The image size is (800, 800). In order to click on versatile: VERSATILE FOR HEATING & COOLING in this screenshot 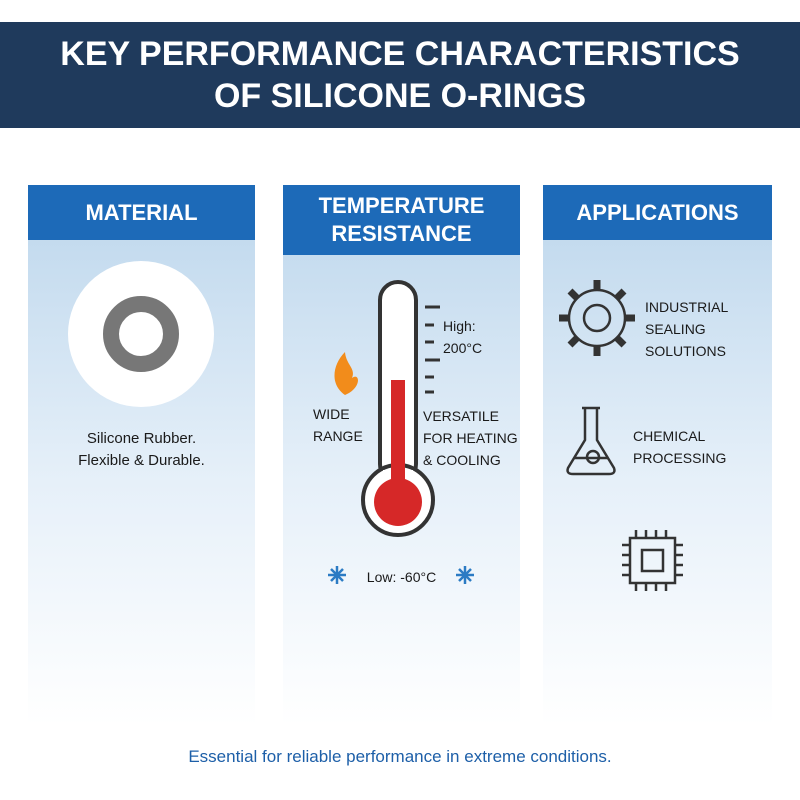, I will do `click(470, 438)`.